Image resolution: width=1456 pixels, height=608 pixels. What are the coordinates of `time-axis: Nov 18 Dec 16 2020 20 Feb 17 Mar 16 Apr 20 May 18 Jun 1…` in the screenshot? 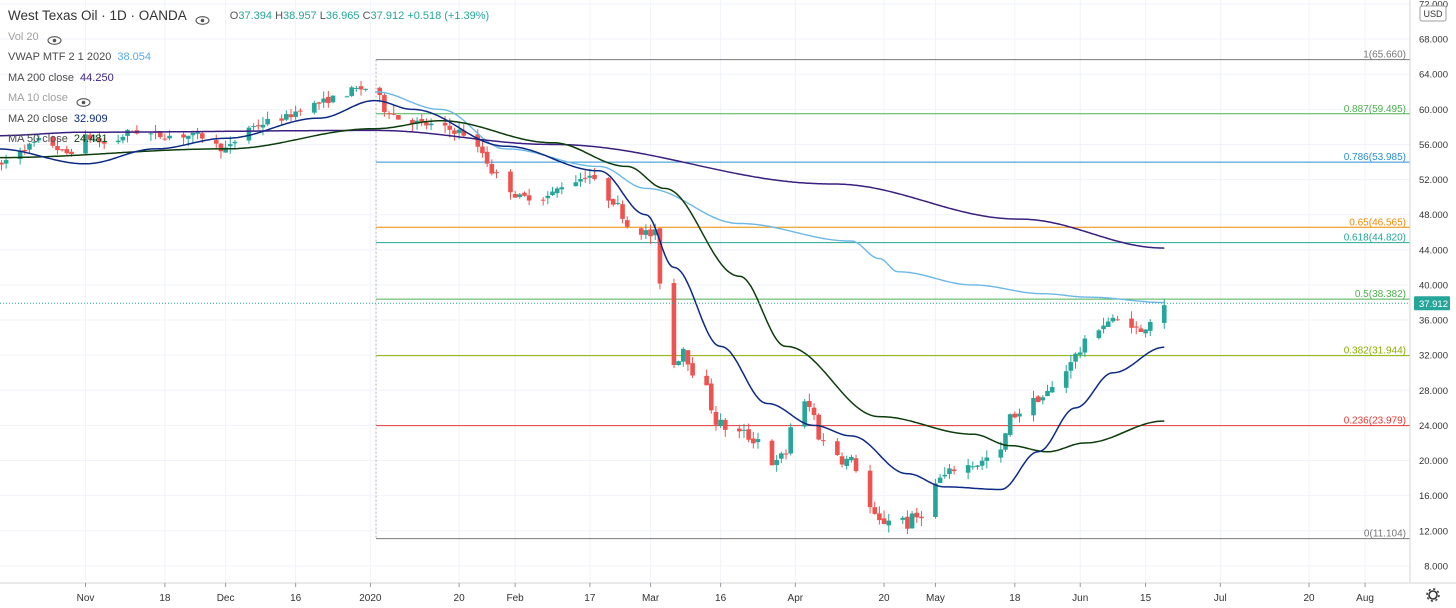 It's located at (725, 593).